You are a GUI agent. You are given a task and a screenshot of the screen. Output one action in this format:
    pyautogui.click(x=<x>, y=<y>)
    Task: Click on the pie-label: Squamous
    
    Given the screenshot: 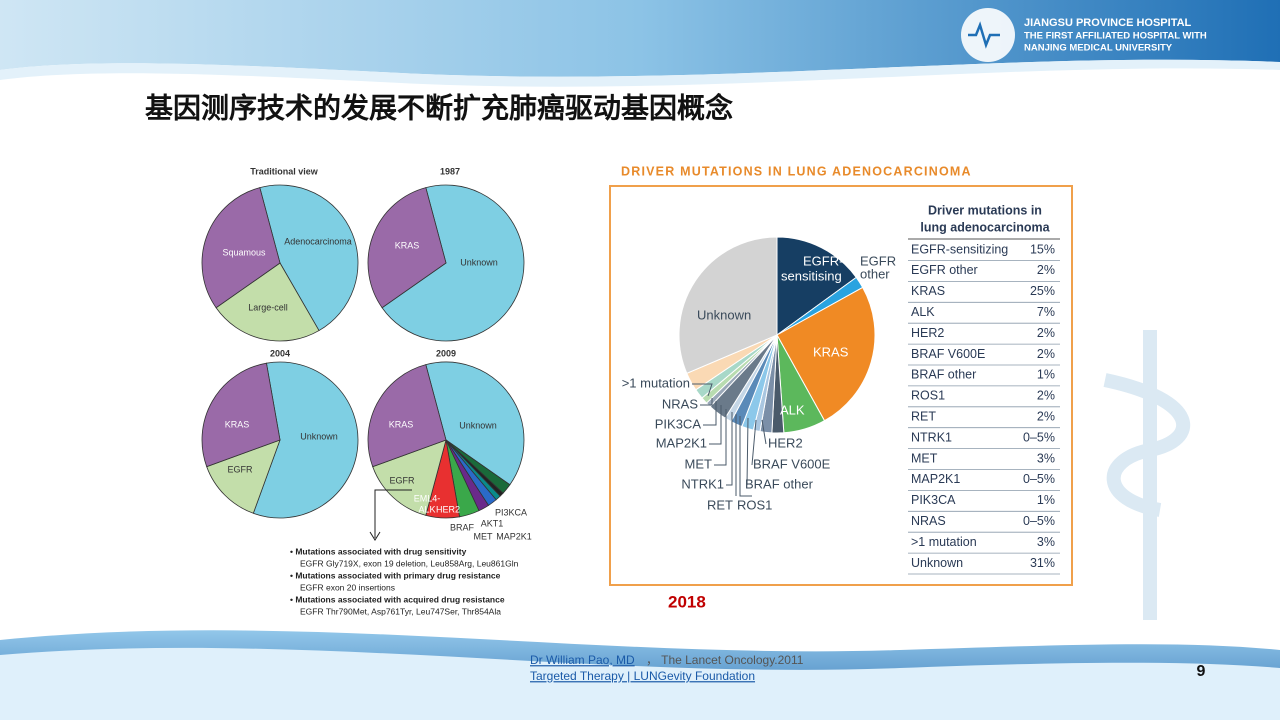 What is the action you would take?
    pyautogui.click(x=244, y=252)
    